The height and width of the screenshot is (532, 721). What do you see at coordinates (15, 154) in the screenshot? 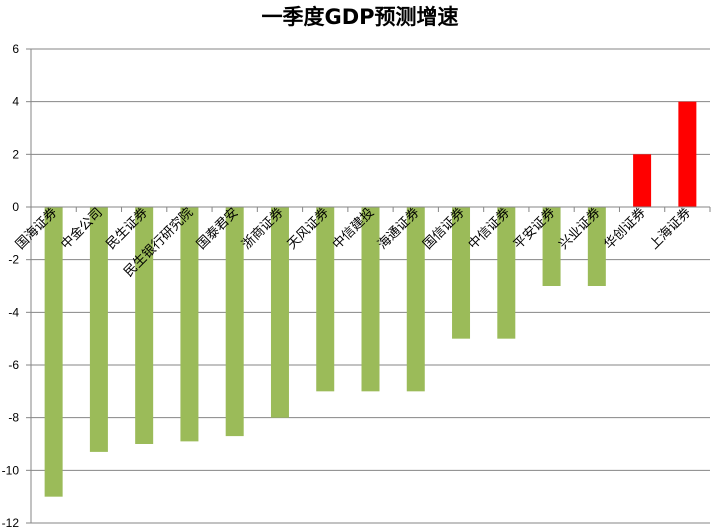
I see `y-tick-label: 2` at bounding box center [15, 154].